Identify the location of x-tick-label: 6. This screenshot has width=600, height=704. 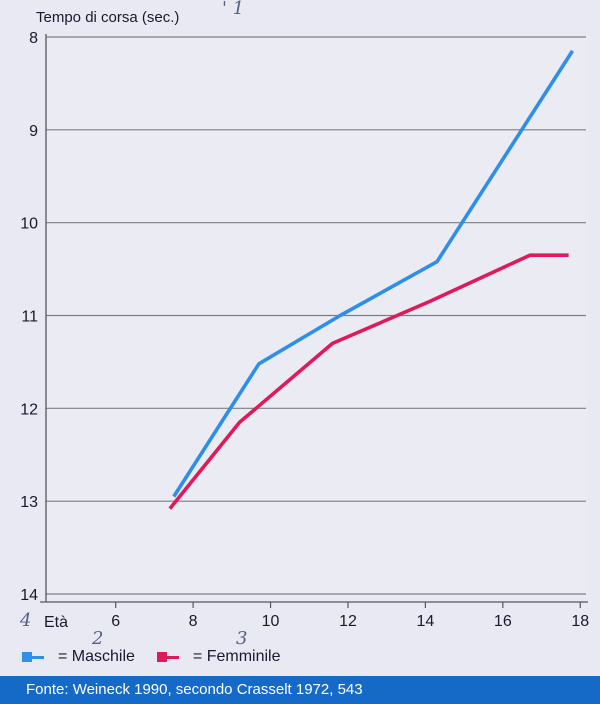
(115, 621).